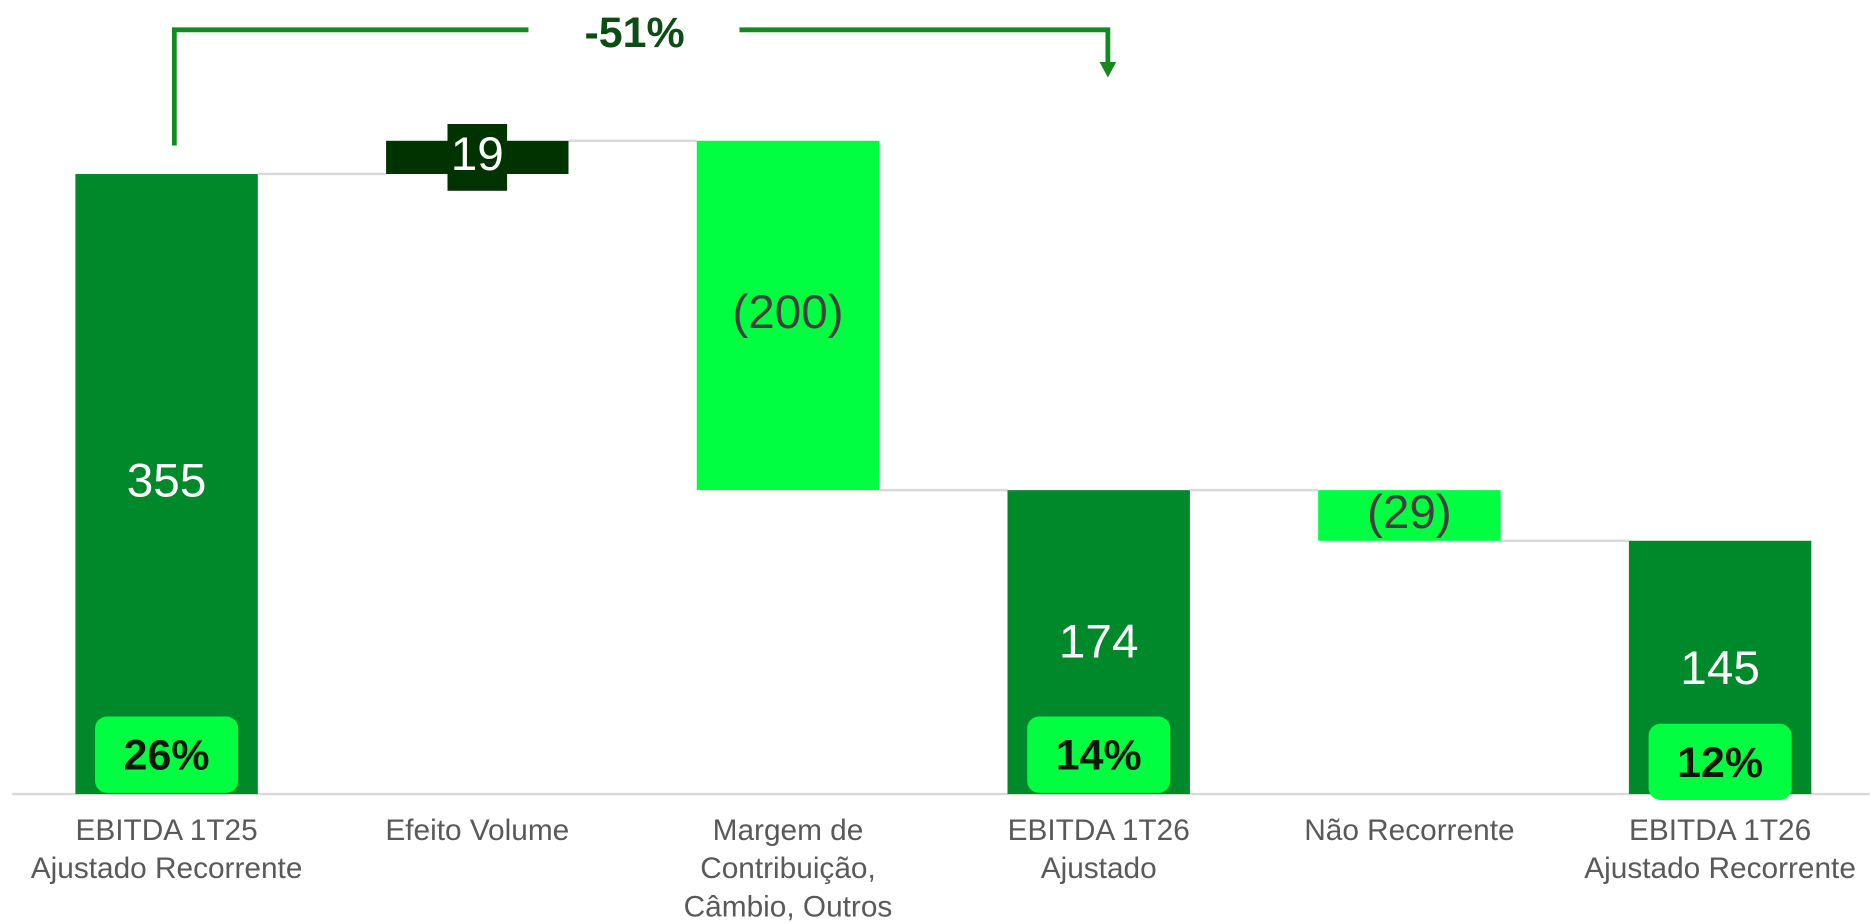 Image resolution: width=1870 pixels, height=924 pixels. What do you see at coordinates (925, 46) in the screenshot?
I see `bracket-right` at bounding box center [925, 46].